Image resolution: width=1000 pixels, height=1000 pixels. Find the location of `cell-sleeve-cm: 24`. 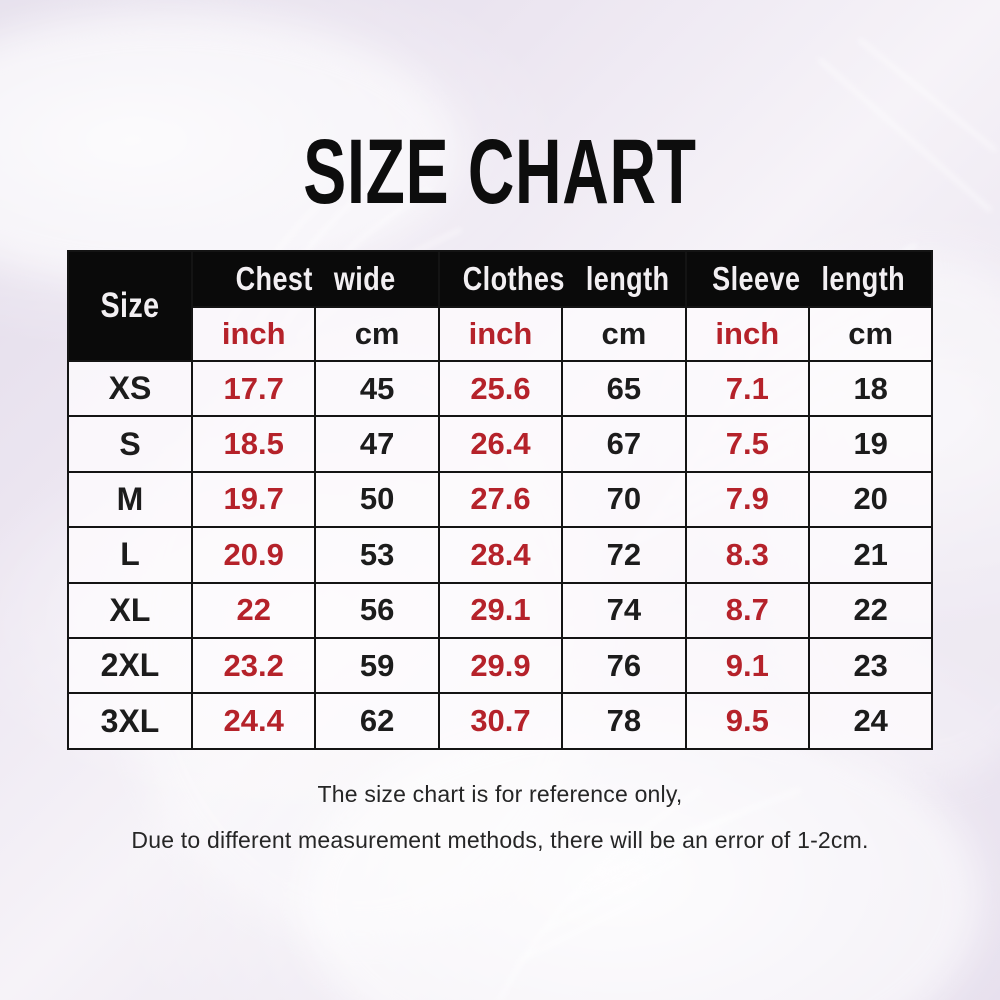

cell-sleeve-cm: 24 is located at coordinates (870, 721).